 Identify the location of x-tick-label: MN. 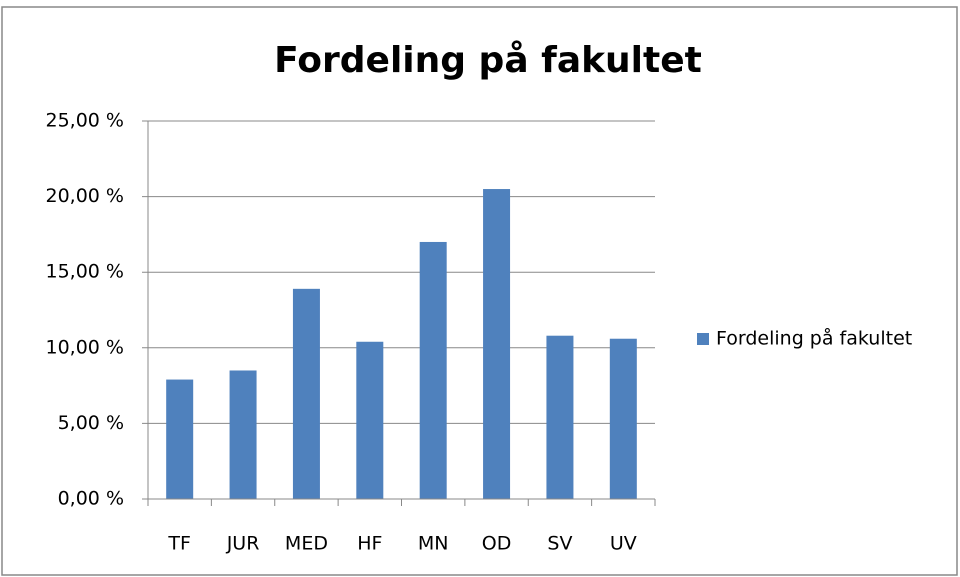
(433, 544).